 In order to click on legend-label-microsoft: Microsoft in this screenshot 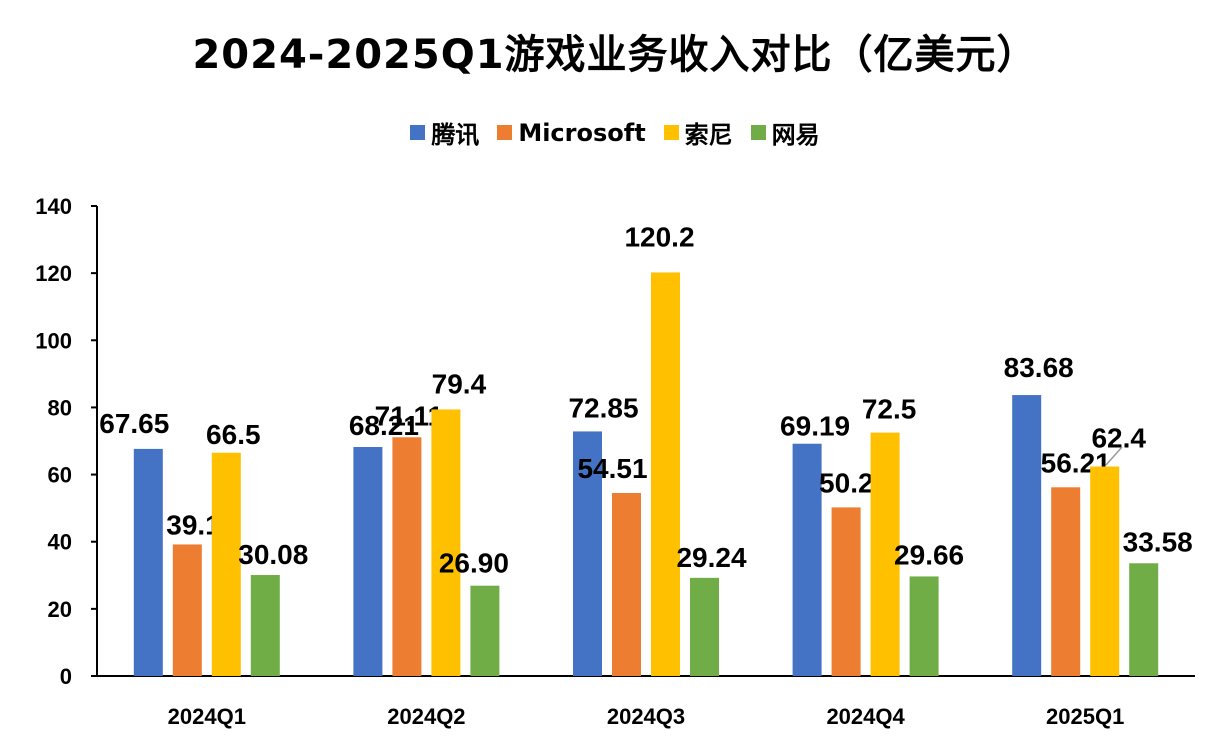, I will do `click(582, 132)`.